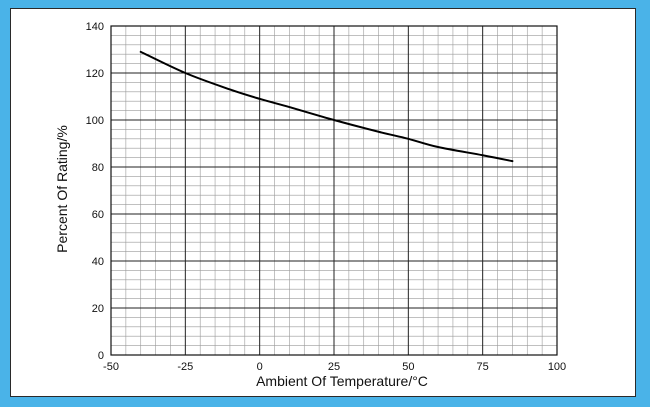 The image size is (650, 407). Describe the element at coordinates (98, 262) in the screenshot. I see `y-tick-label: 40` at that location.